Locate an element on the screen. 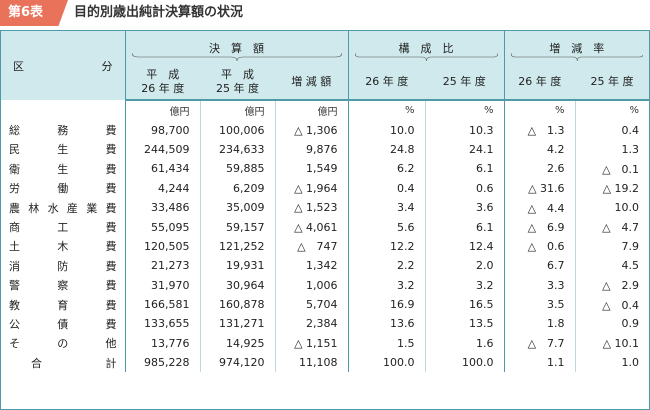 The image size is (650, 410). table-cell: 6,209 is located at coordinates (237, 188).